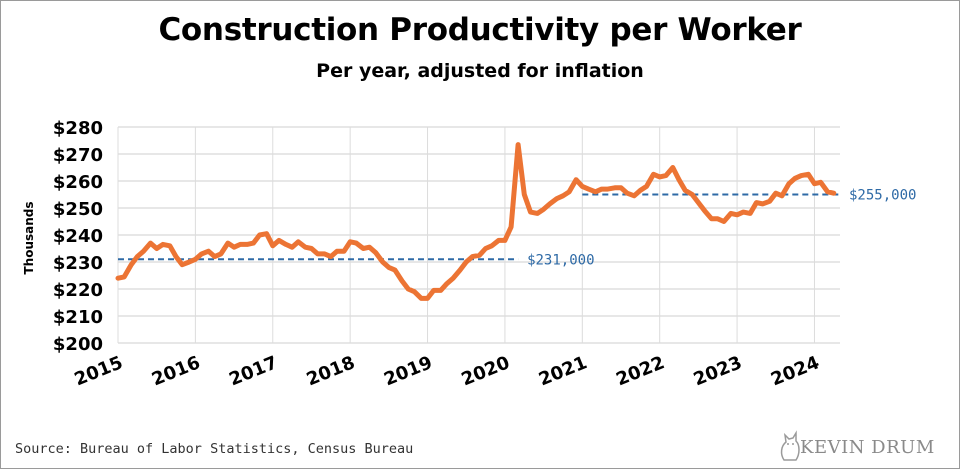 The width and height of the screenshot is (960, 469). What do you see at coordinates (99, 371) in the screenshot?
I see `x-tick-label: 2015` at bounding box center [99, 371].